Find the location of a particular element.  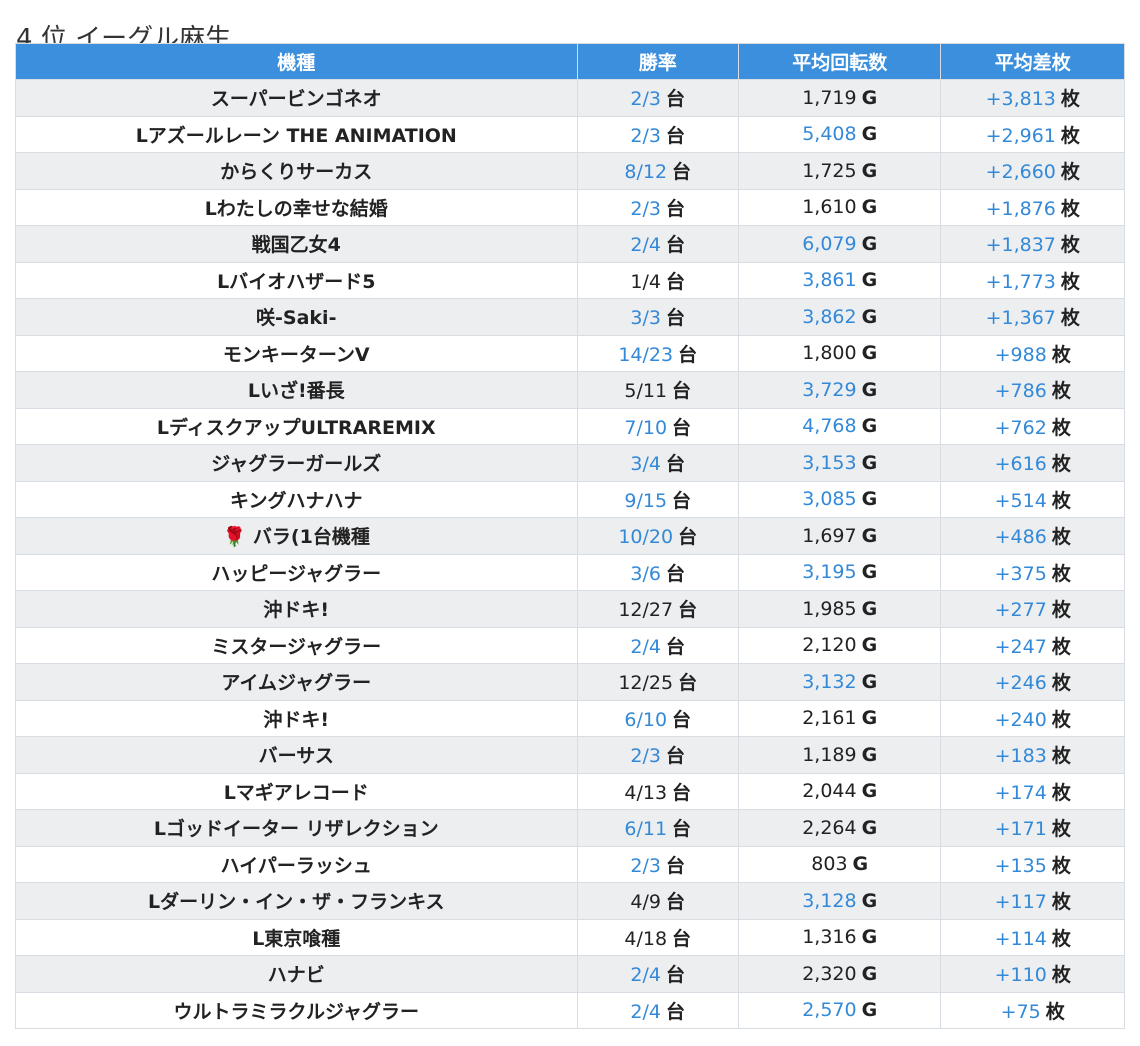

table-header: 機種 勝率 平均回転数 平均差枚 is located at coordinates (570, 61).